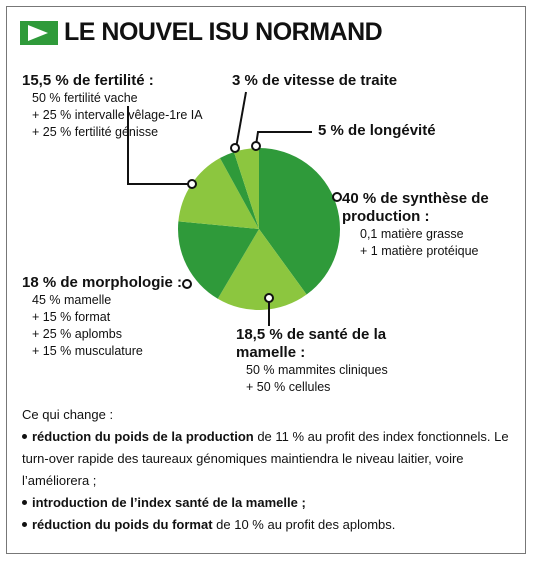 The width and height of the screenshot is (535, 562). I want to click on slice-category: de fertilité :, so click(113, 80).